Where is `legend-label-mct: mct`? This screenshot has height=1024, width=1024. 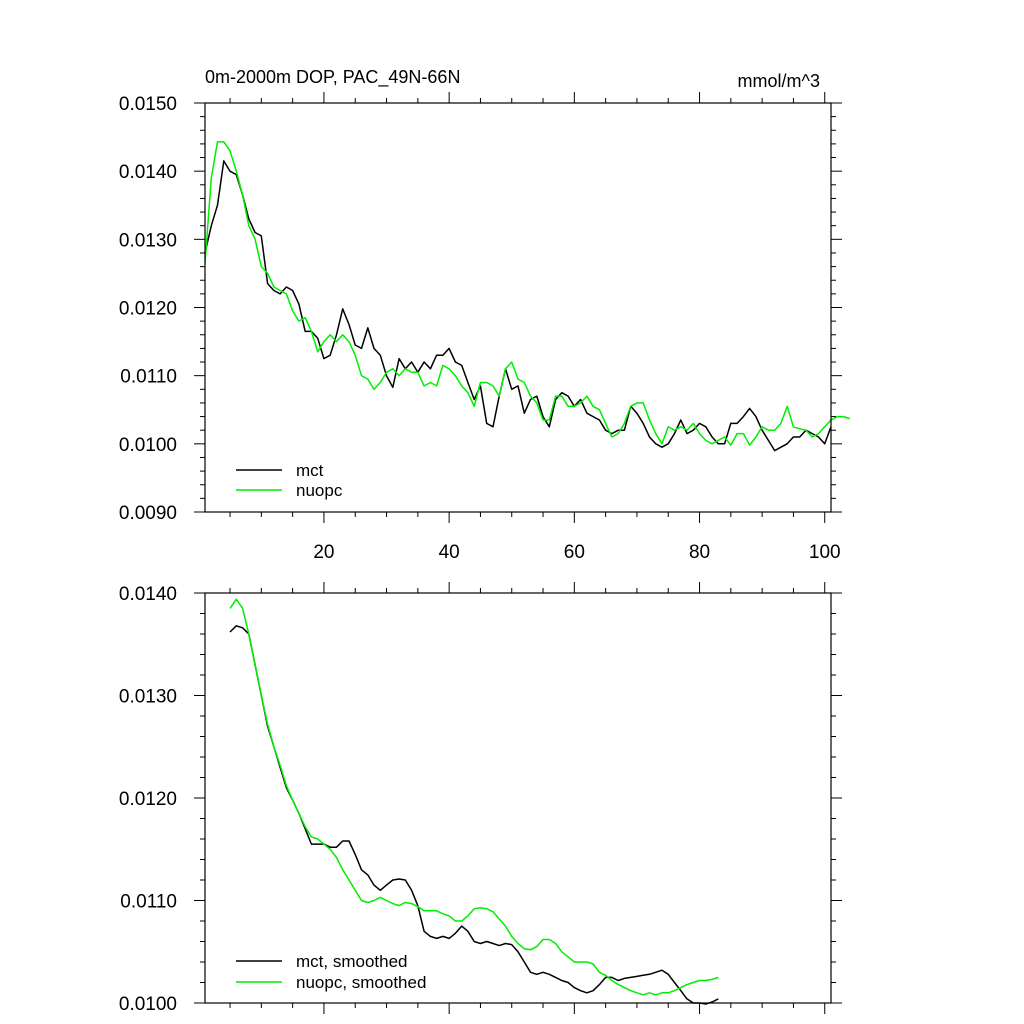
legend-label-mct: mct is located at coordinates (310, 470).